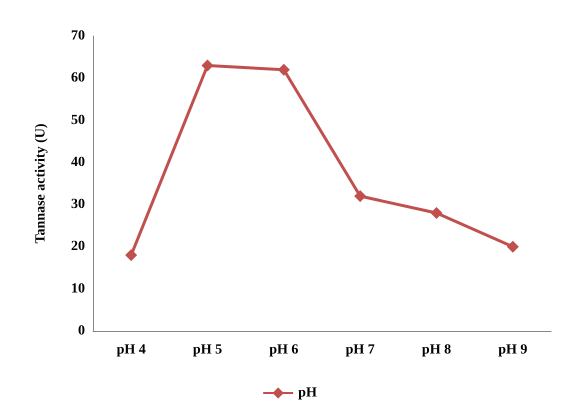  What do you see at coordinates (81, 331) in the screenshot?
I see `y-tick-label: 0` at bounding box center [81, 331].